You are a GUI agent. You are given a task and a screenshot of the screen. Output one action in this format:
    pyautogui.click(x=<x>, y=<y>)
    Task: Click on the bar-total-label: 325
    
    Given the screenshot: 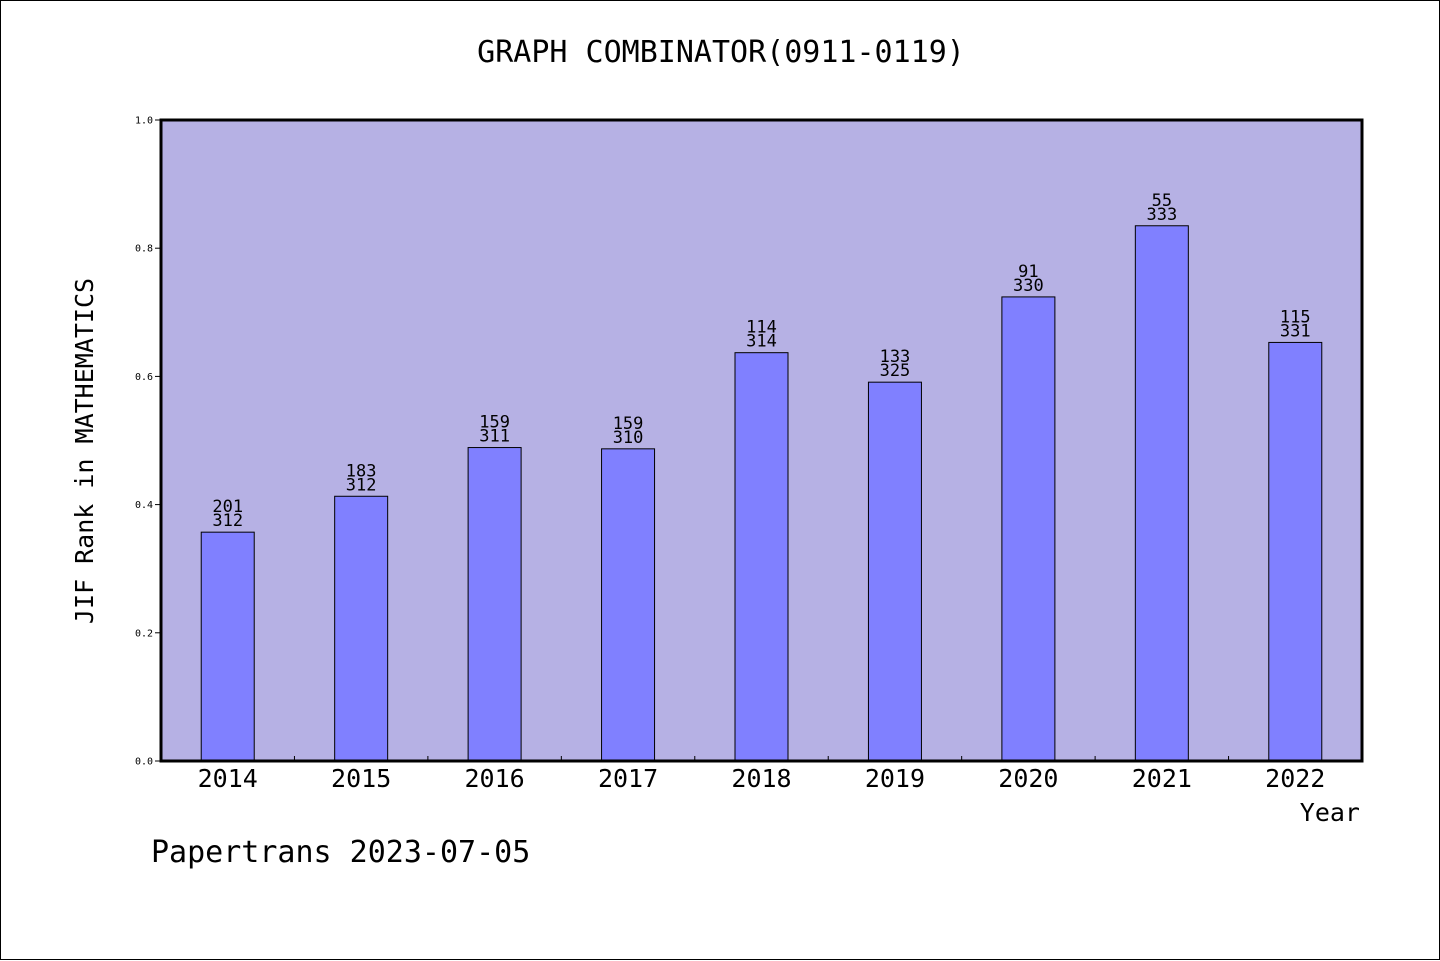 What is the action you would take?
    pyautogui.click(x=895, y=371)
    